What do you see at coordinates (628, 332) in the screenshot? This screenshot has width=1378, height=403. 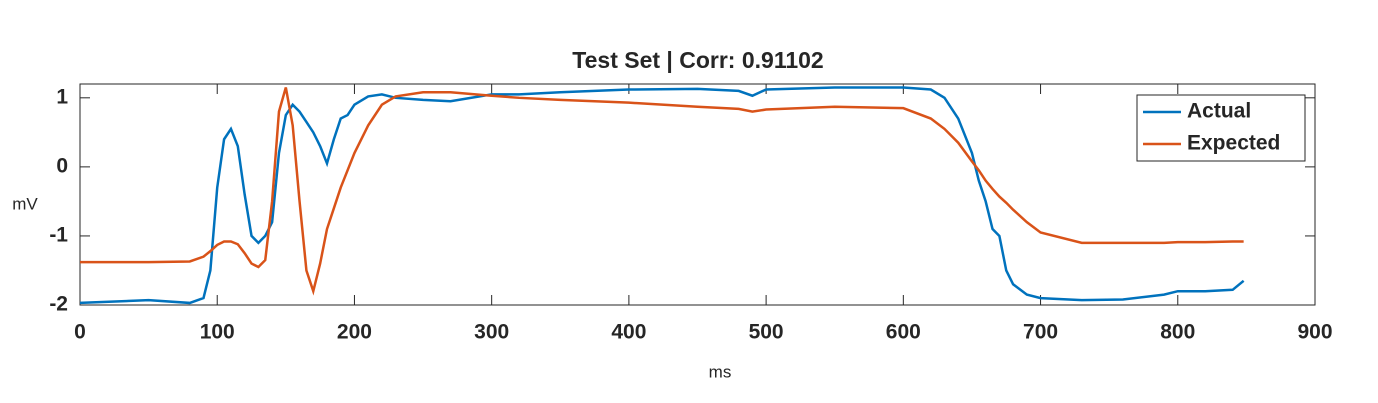 I see `x-tick-label: 400` at bounding box center [628, 332].